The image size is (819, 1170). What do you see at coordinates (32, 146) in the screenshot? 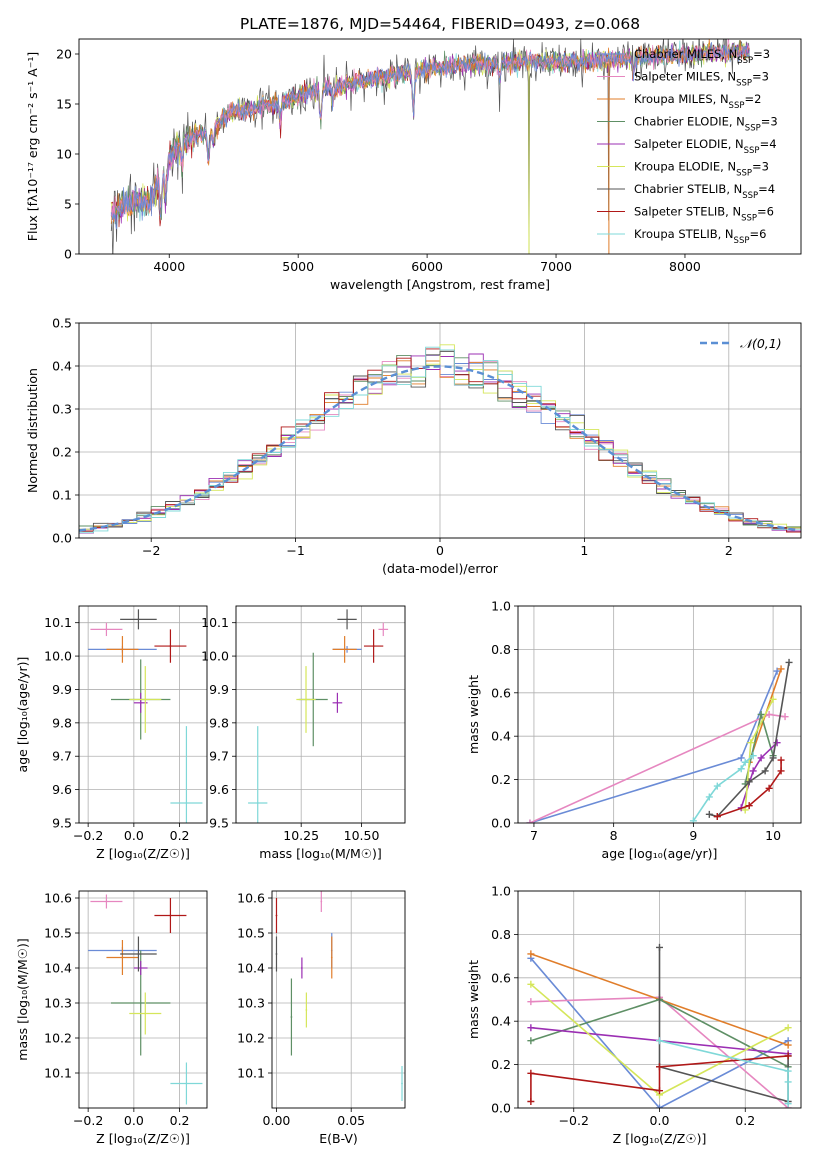
I see `y-axis-label: Flux [fλ10⁻¹⁷ erg cm⁻² s⁻¹ A⁻¹]` at bounding box center [32, 146].